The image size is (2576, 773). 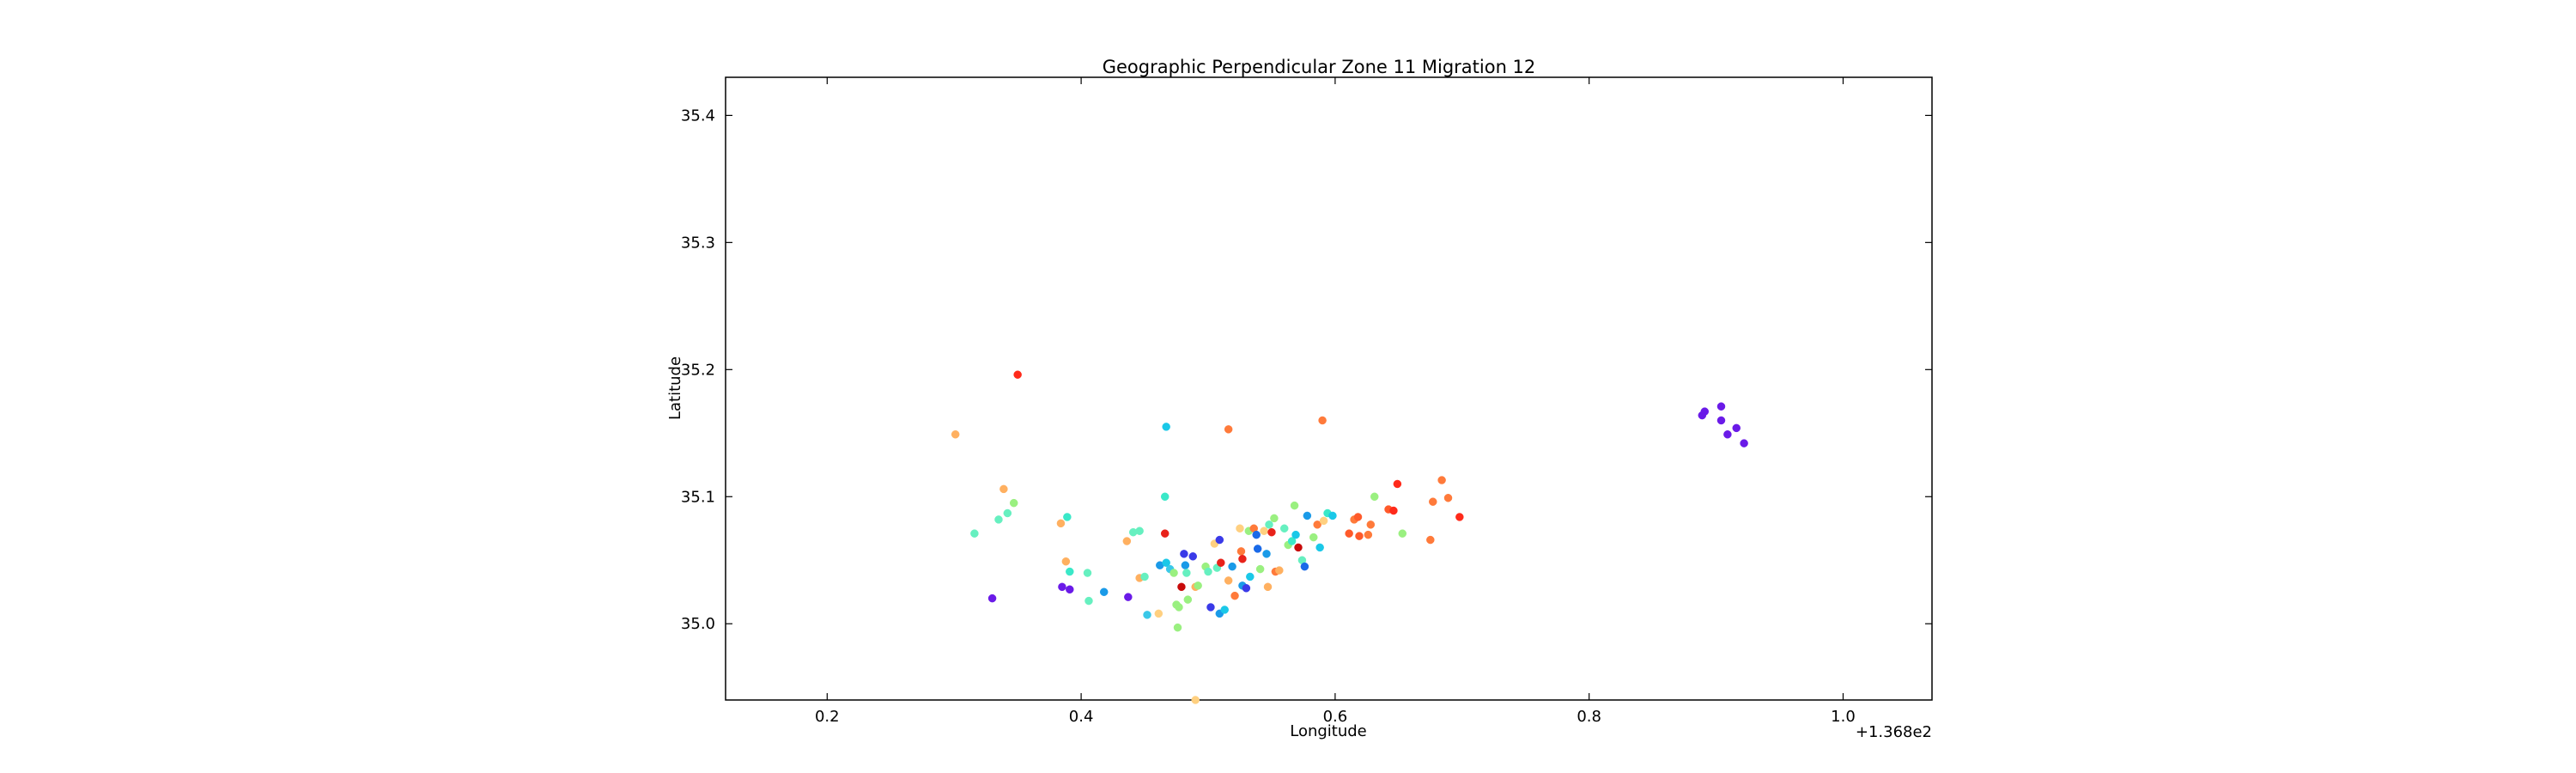 I want to click on x-tick-label: 0.2, so click(x=828, y=717).